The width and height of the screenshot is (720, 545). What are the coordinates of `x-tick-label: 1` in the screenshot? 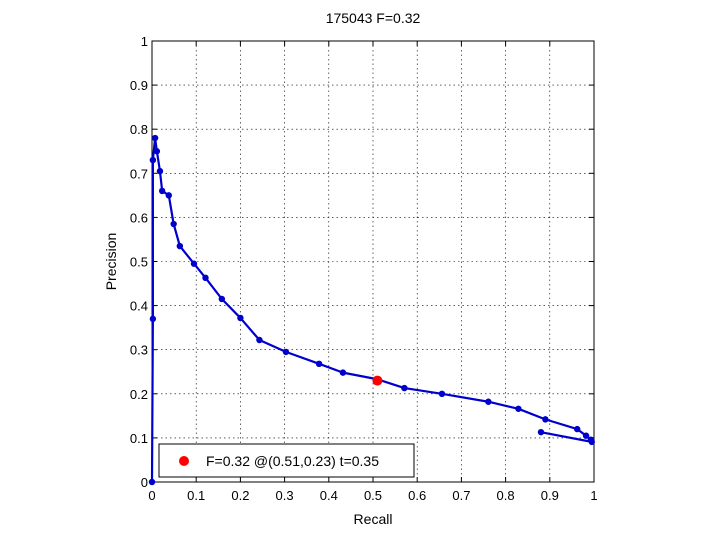 It's located at (593, 495).